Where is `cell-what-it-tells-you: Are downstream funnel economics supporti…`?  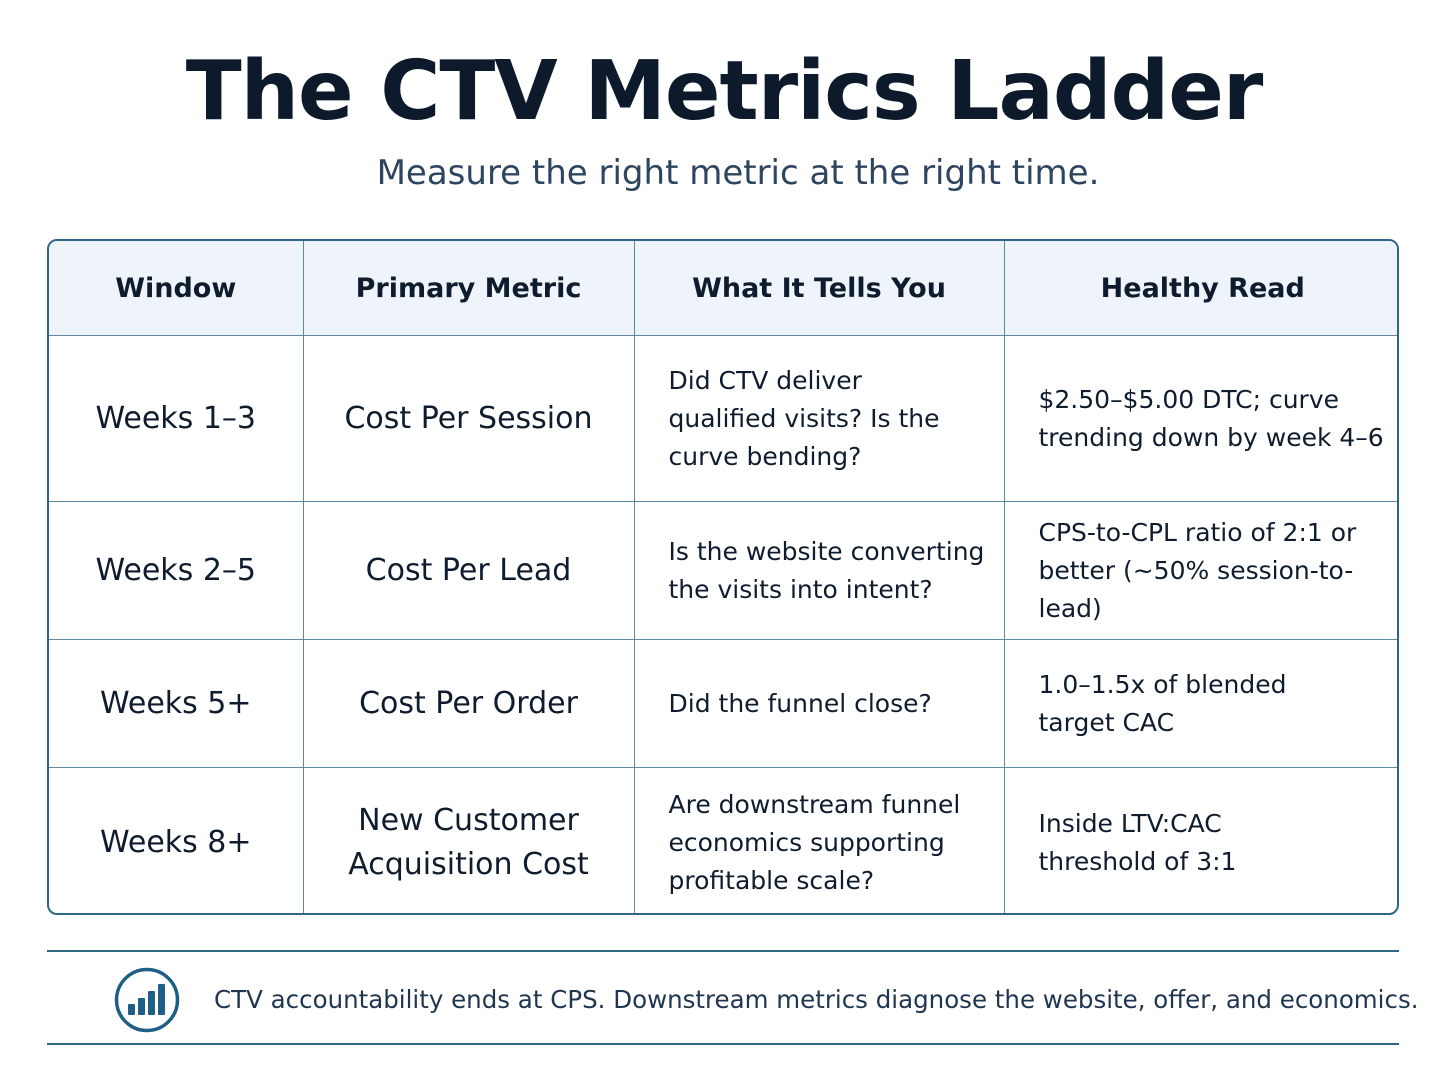
cell-what-it-tells-you: Are downstream funnel economics supporti… is located at coordinates (819, 840).